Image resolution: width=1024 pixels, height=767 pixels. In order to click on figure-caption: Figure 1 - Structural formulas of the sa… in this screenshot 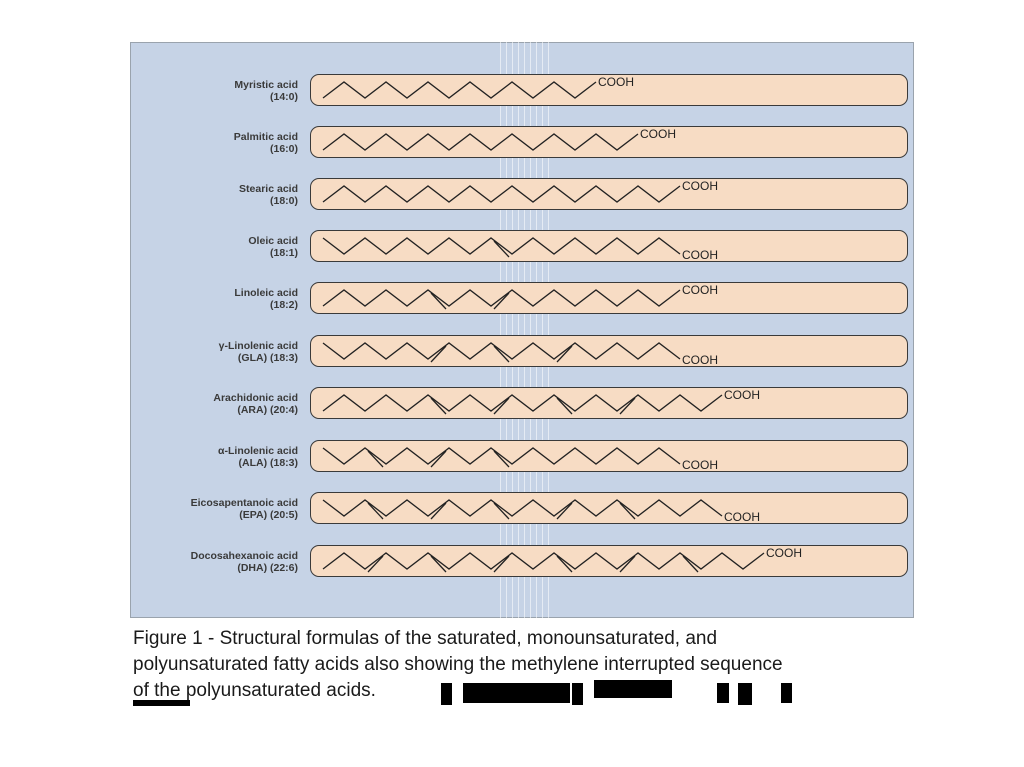, I will do `click(522, 665)`.